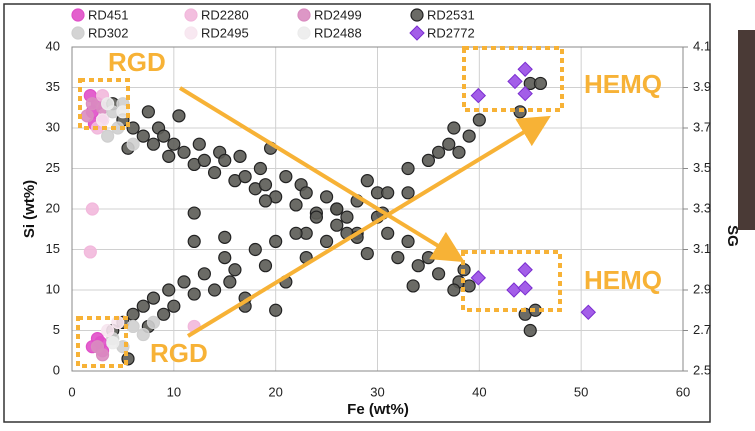  Describe the element at coordinates (732, 236) in the screenshot. I see `y2-axis-label: SG` at that location.